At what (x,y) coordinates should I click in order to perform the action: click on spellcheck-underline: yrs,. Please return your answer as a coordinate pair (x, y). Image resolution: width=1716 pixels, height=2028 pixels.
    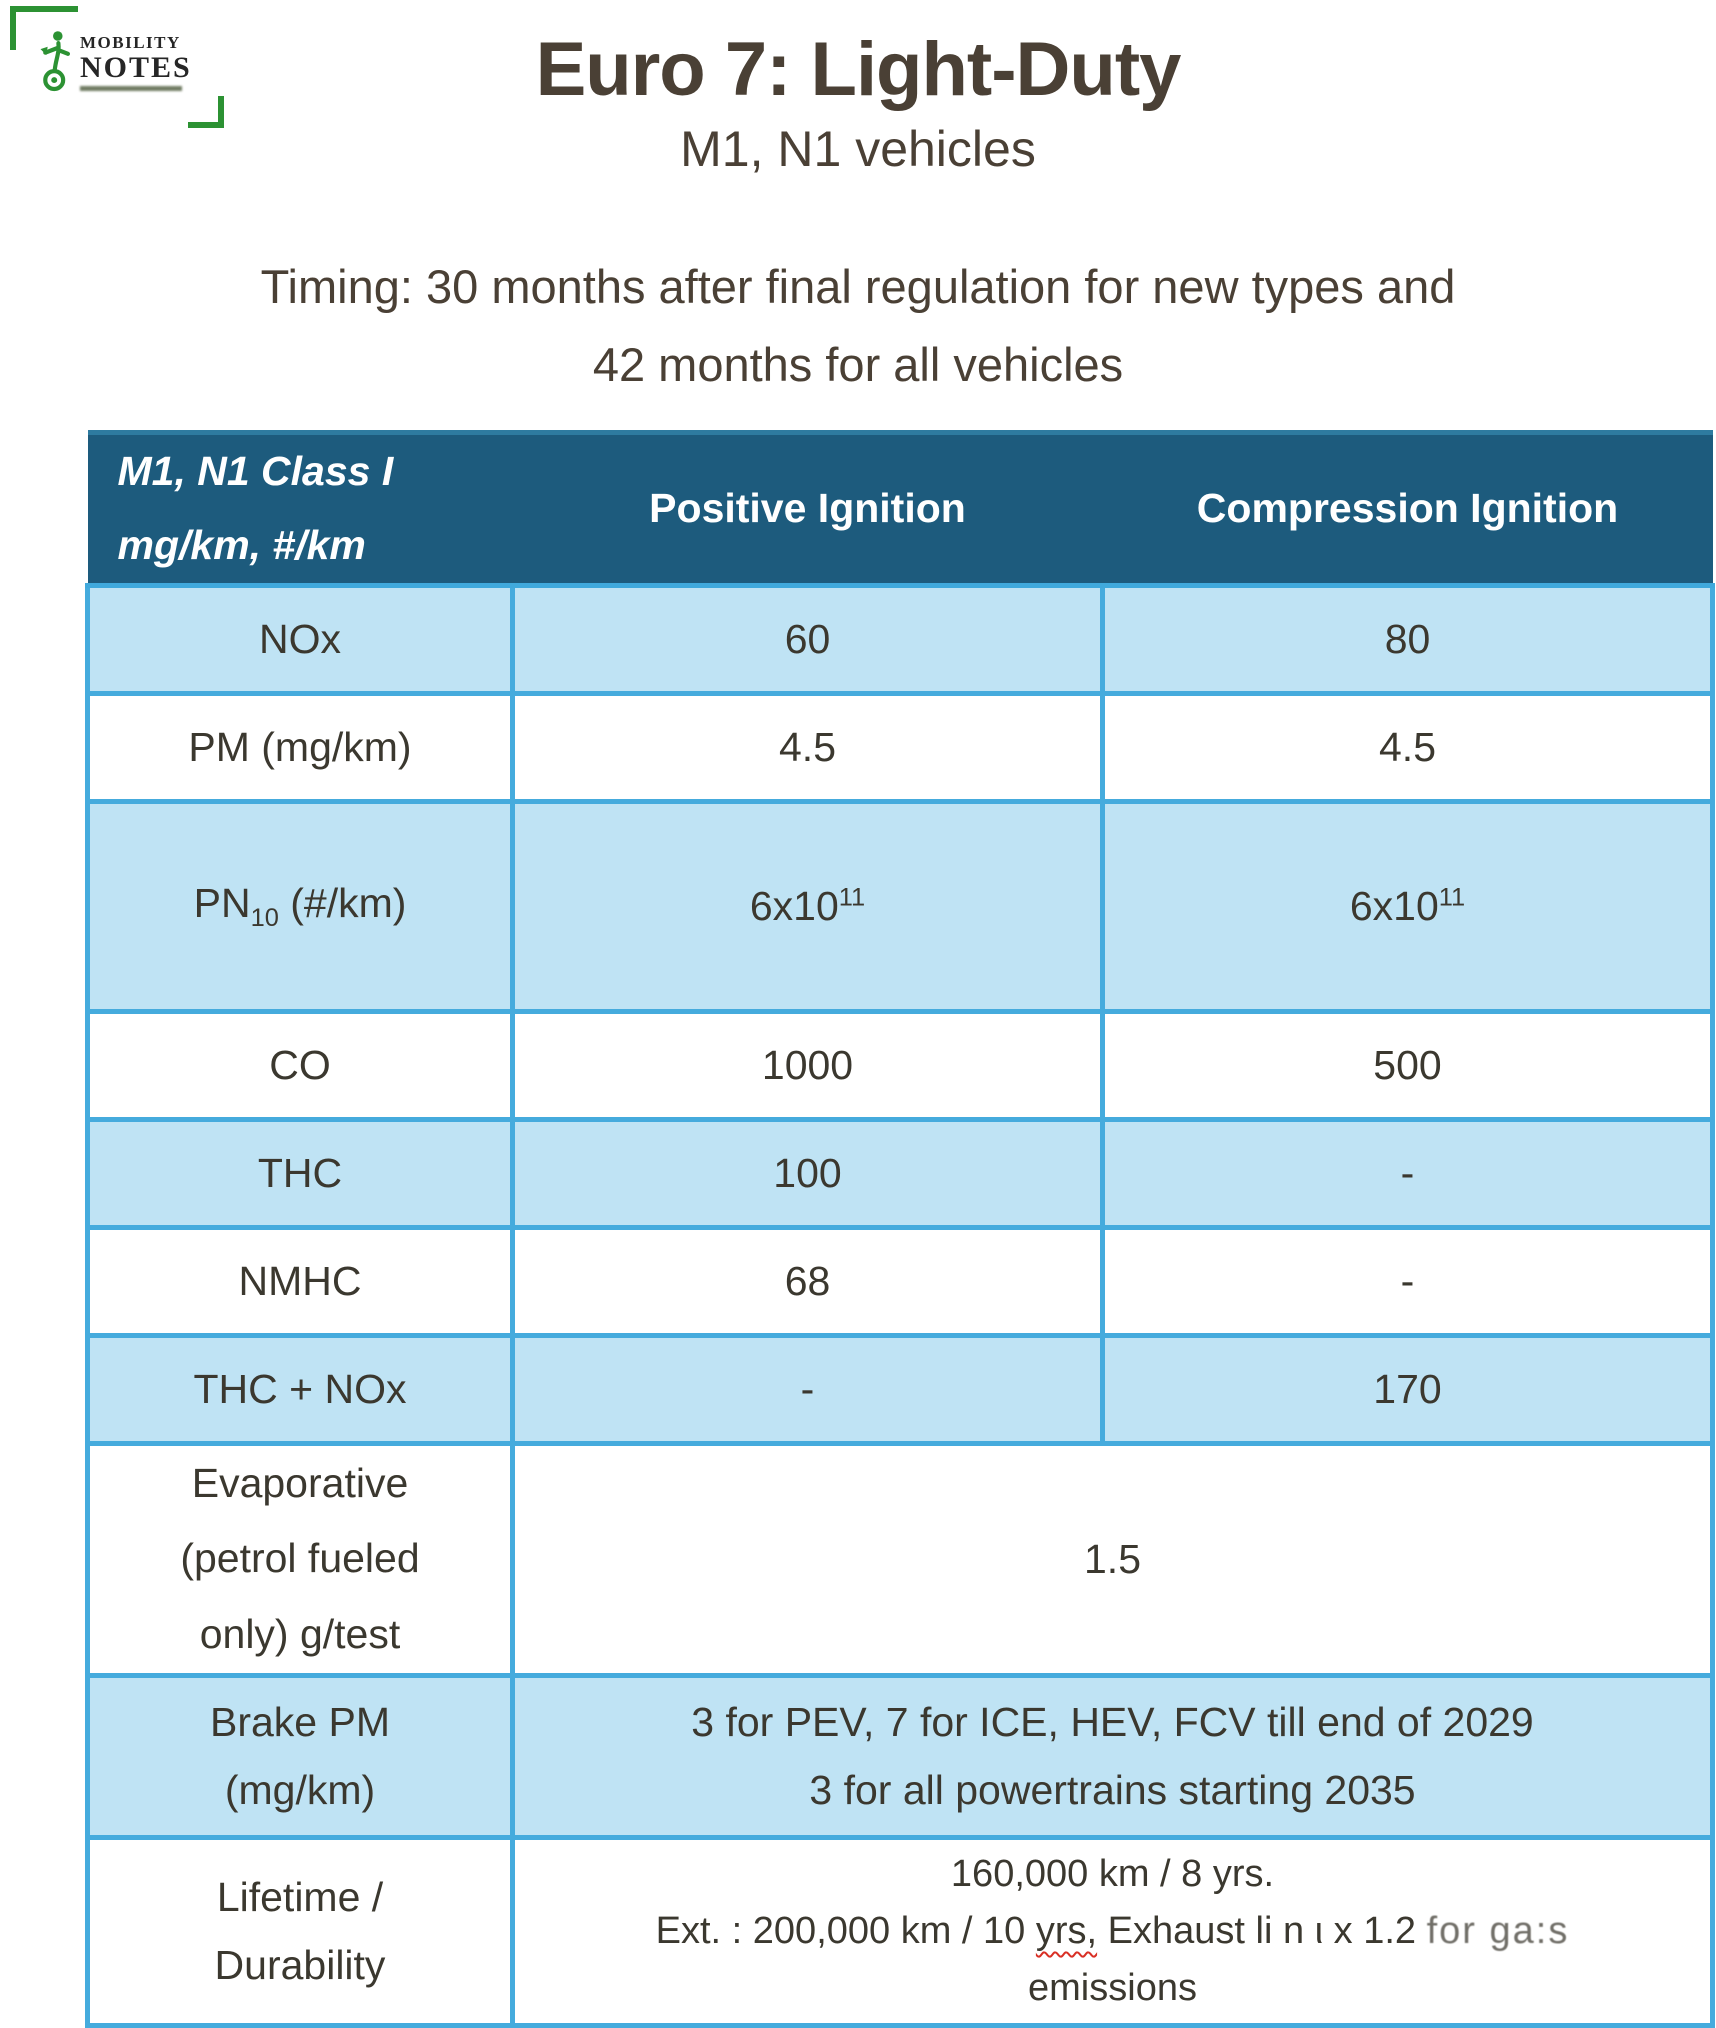
    Looking at the image, I should click on (1066, 1931).